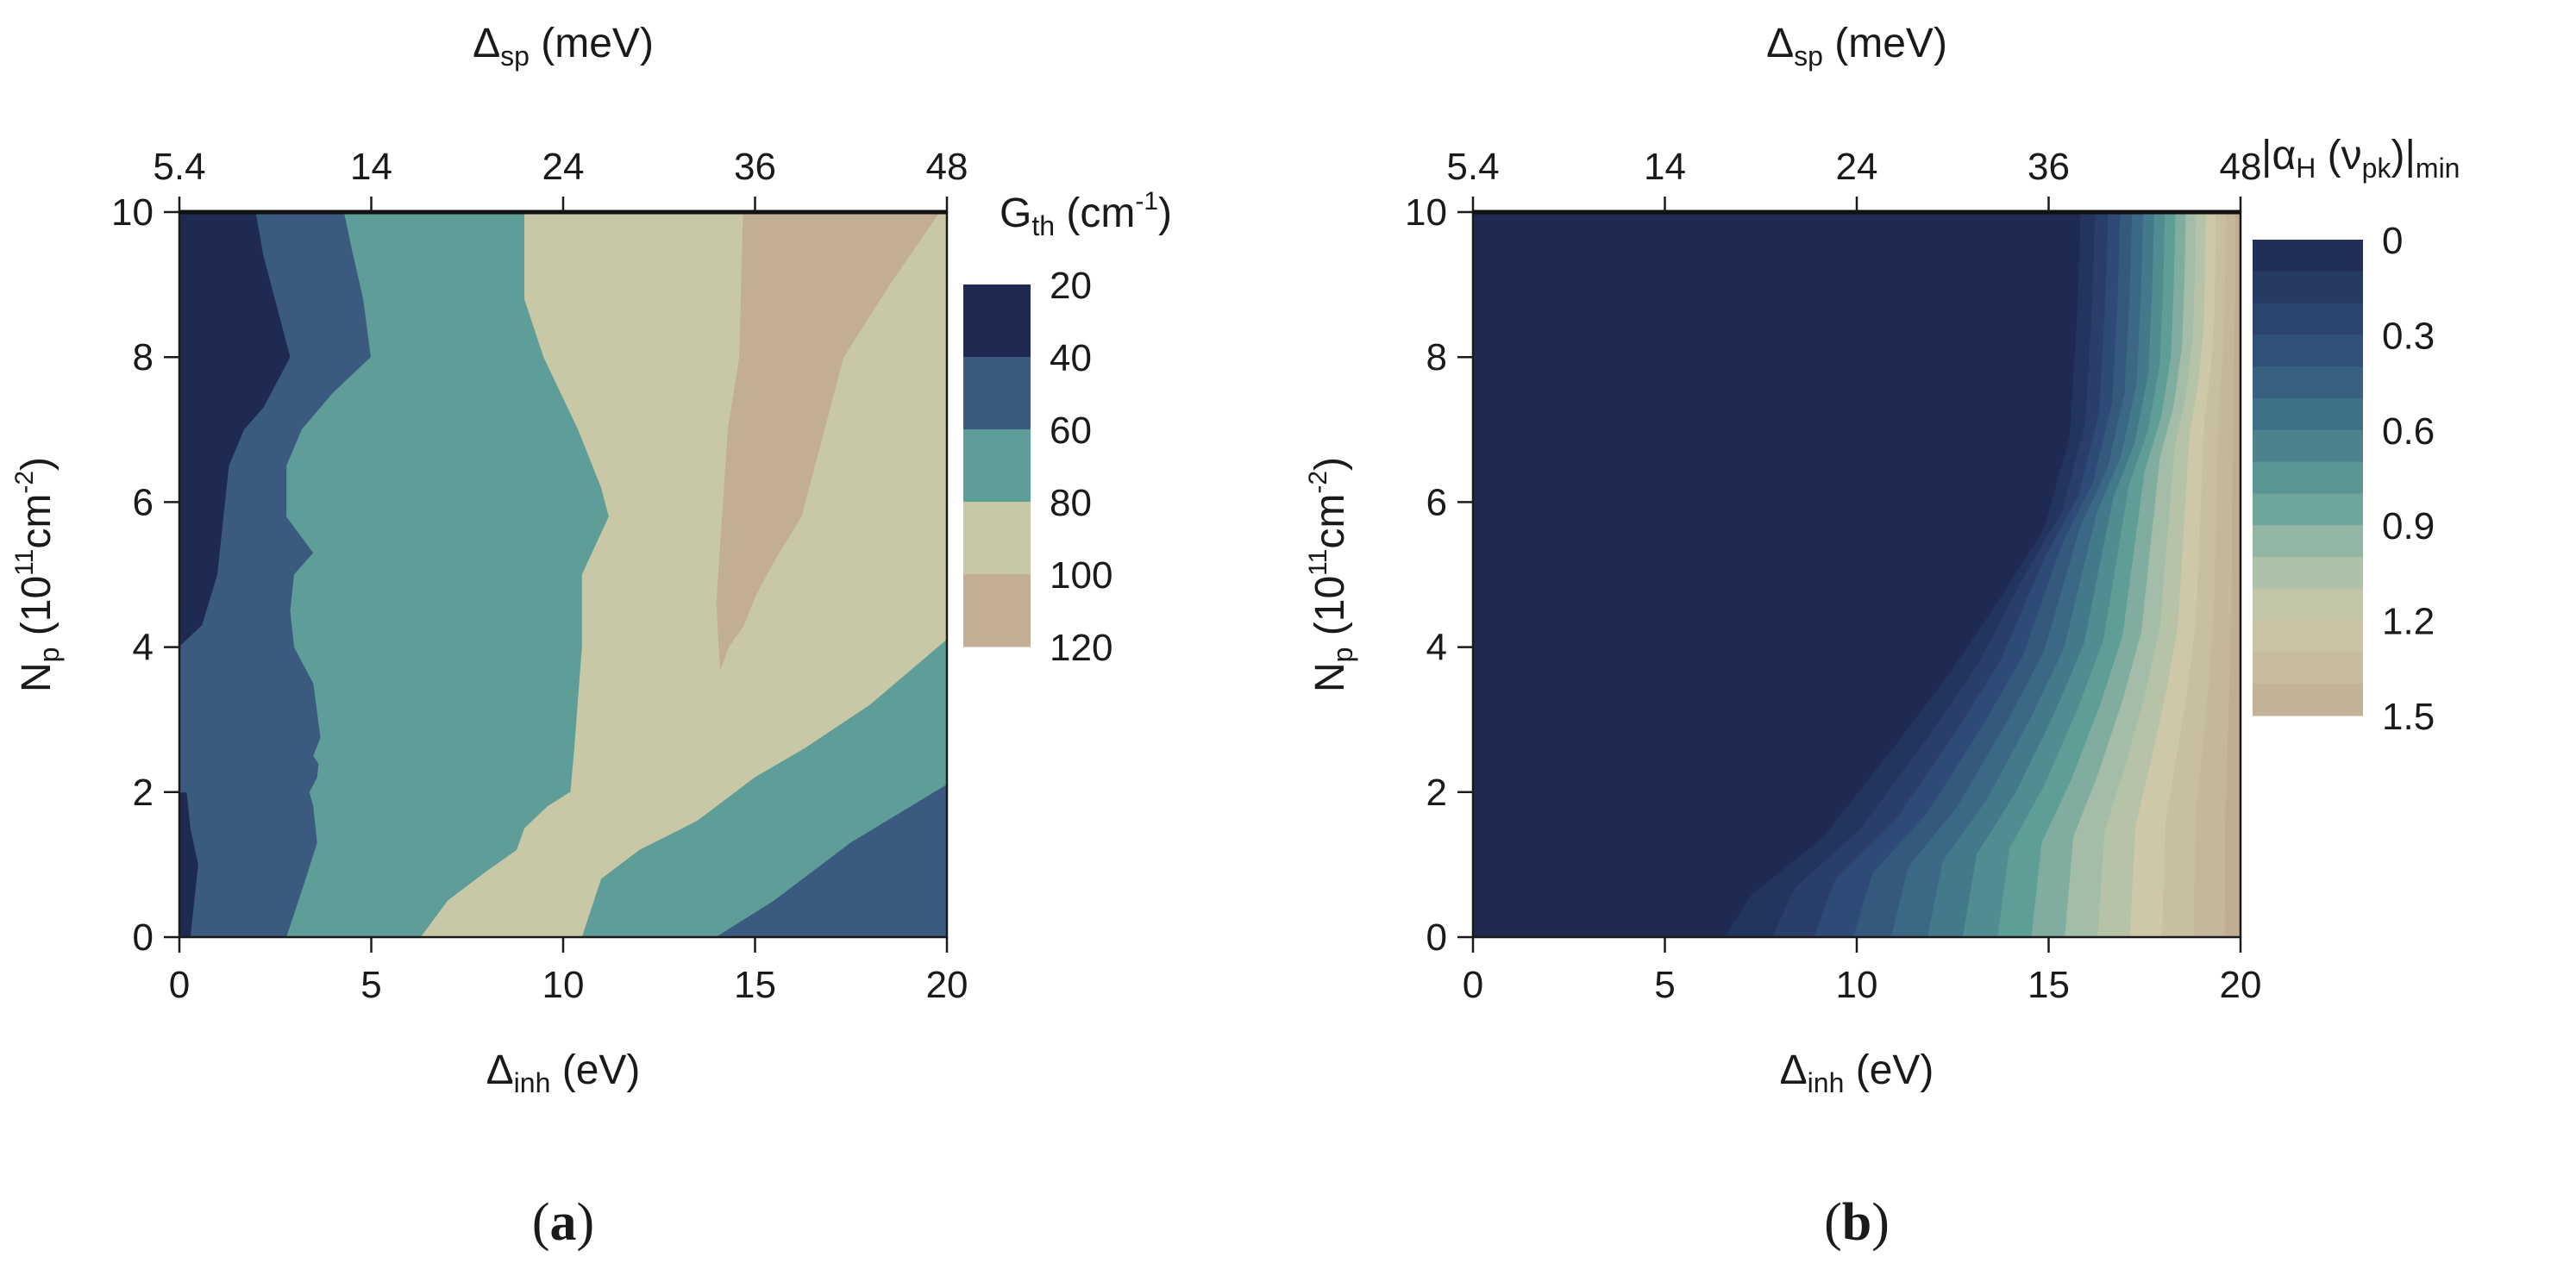  What do you see at coordinates (371, 167) in the screenshot?
I see `panel-a-x2-tick-label: 14` at bounding box center [371, 167].